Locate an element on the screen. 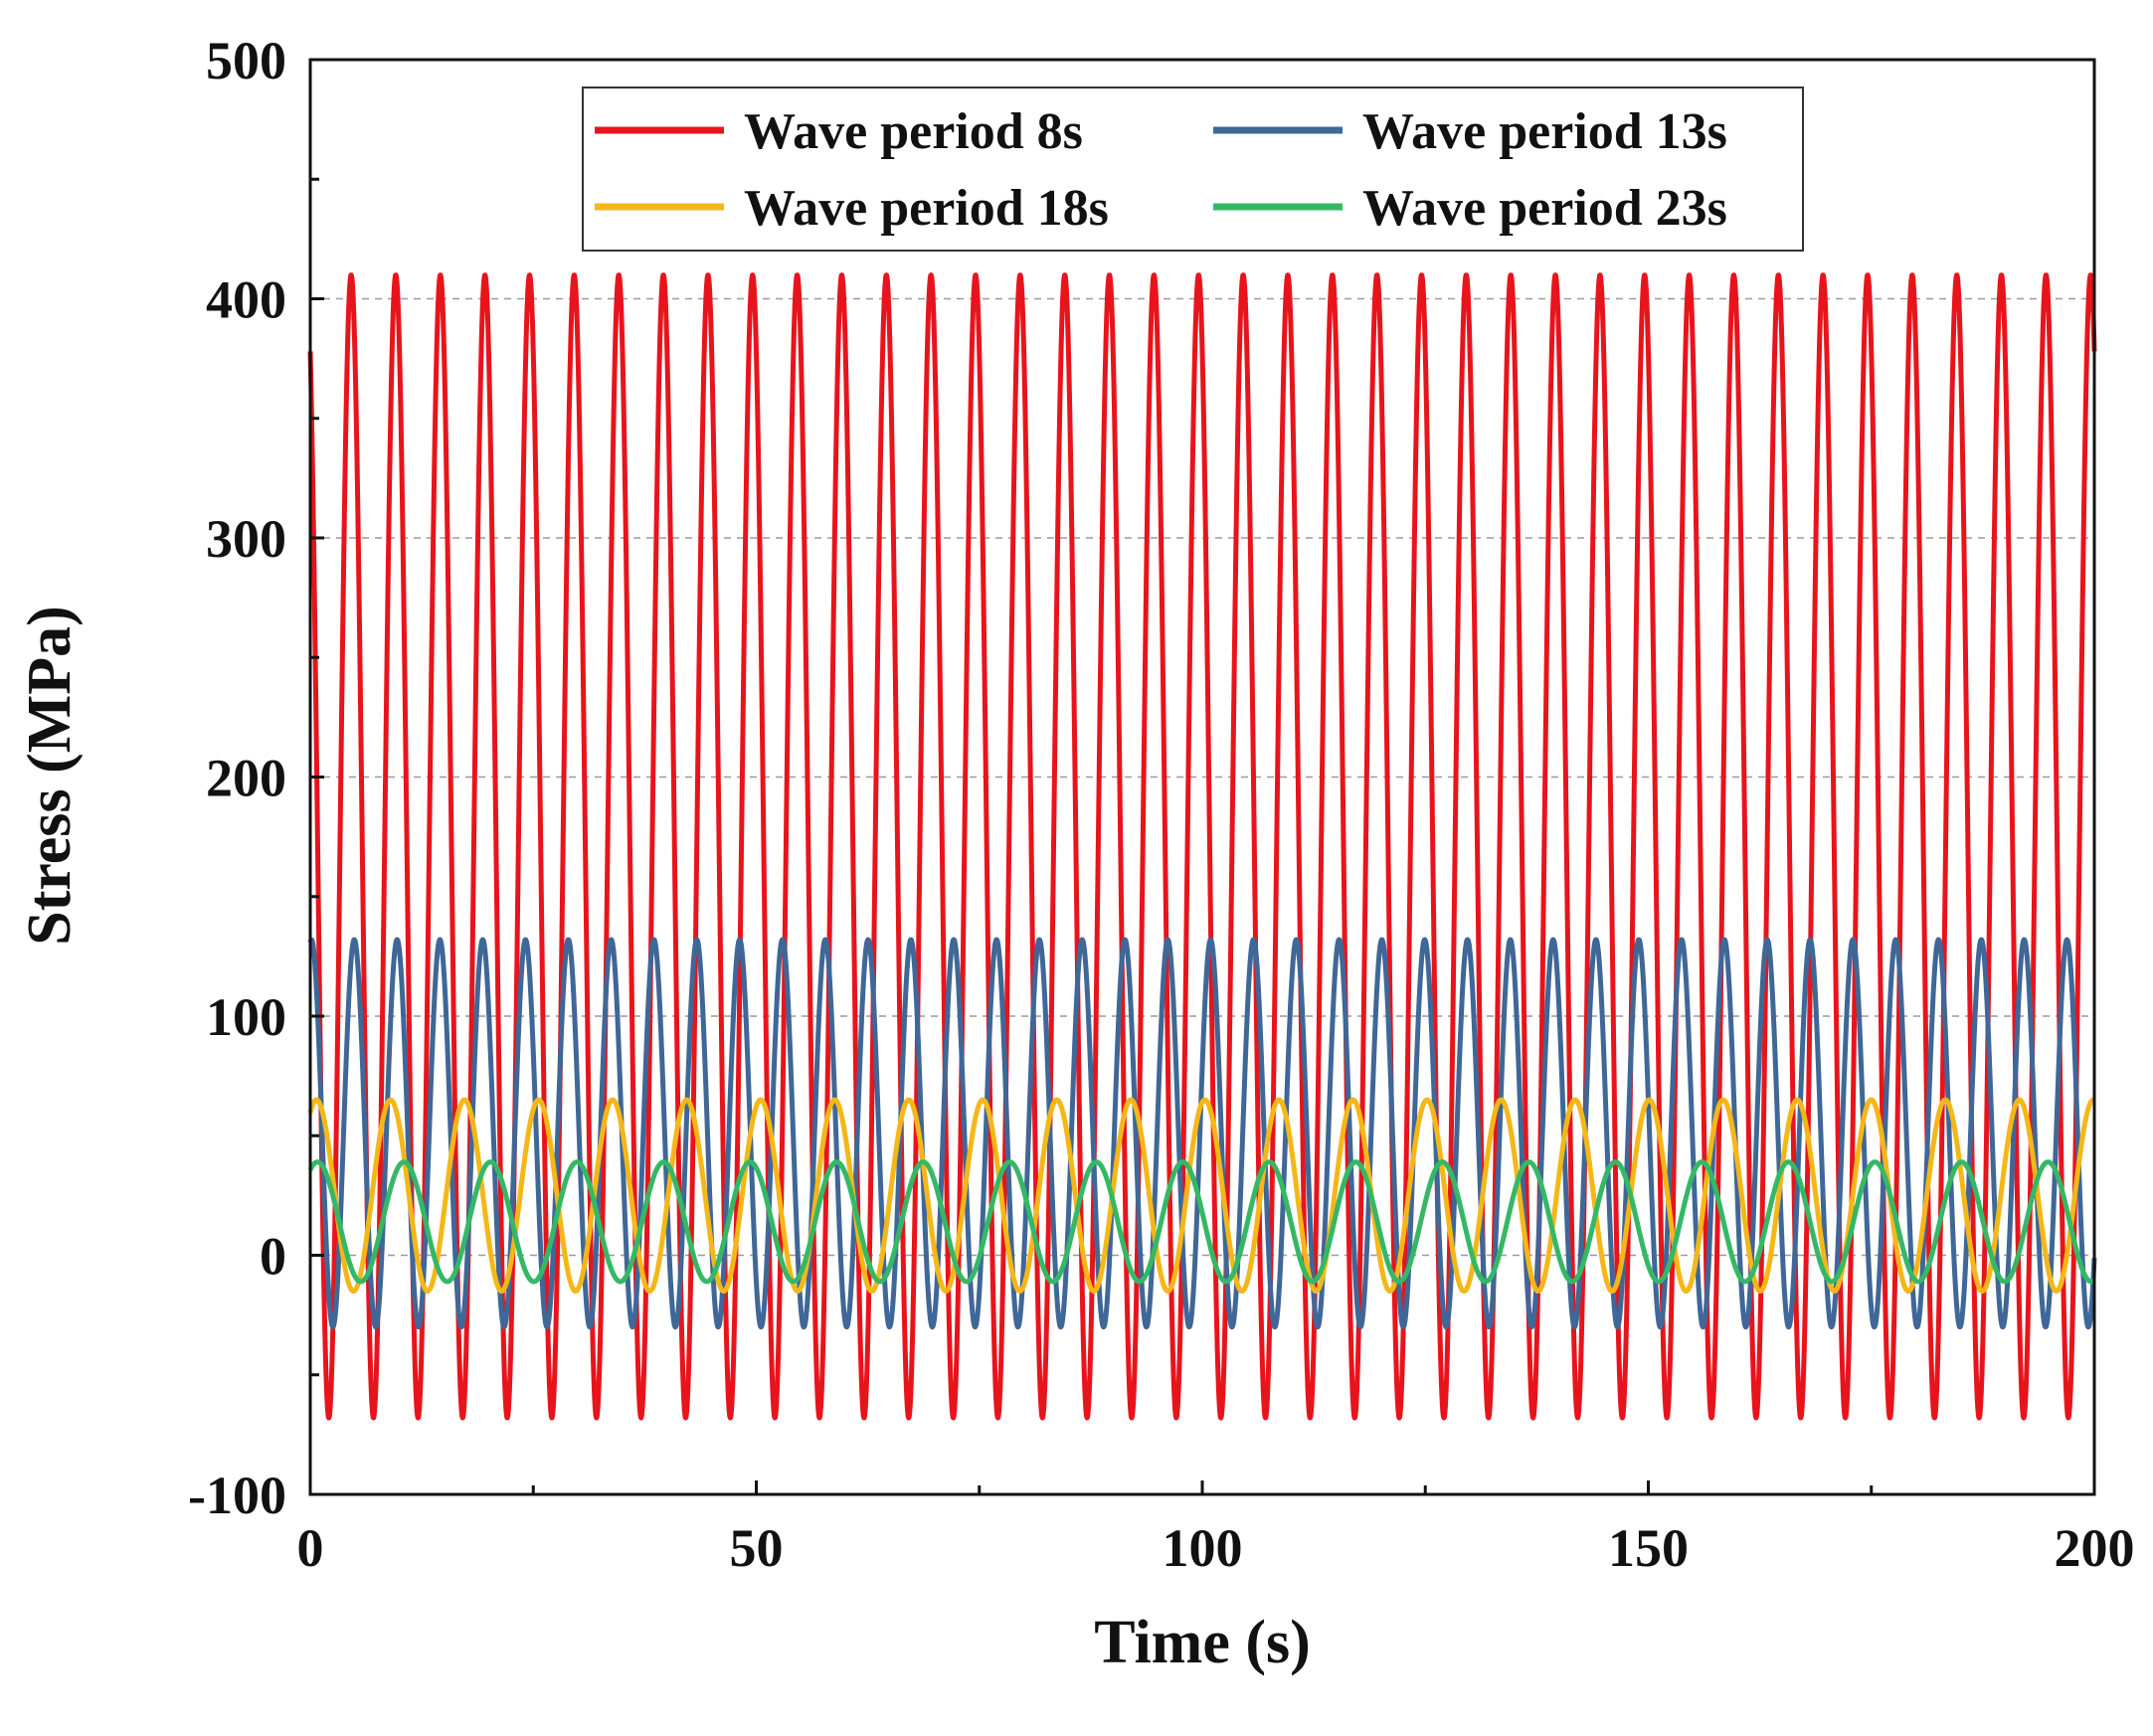  legend-label-3: Wave period 18s is located at coordinates (926, 209).